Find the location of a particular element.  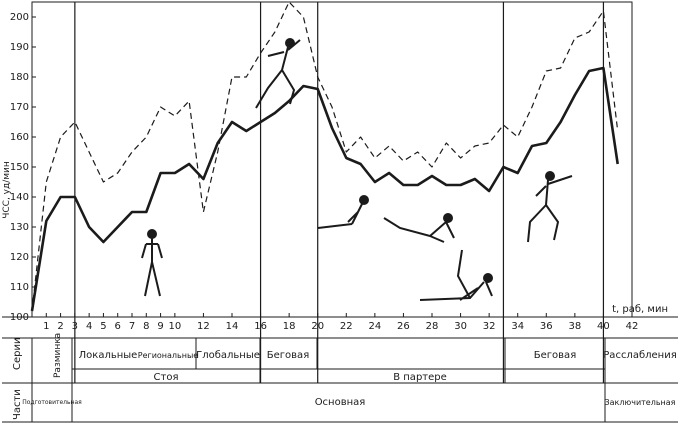

x-tick-label: 28 is located at coordinates (432, 326).